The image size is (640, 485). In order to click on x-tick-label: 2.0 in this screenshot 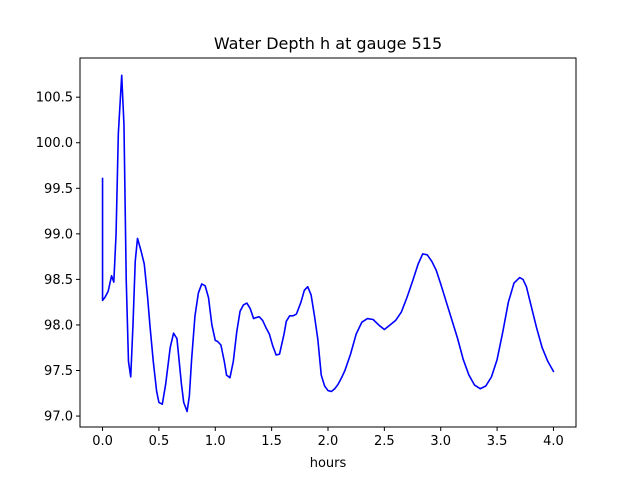, I will do `click(328, 441)`.